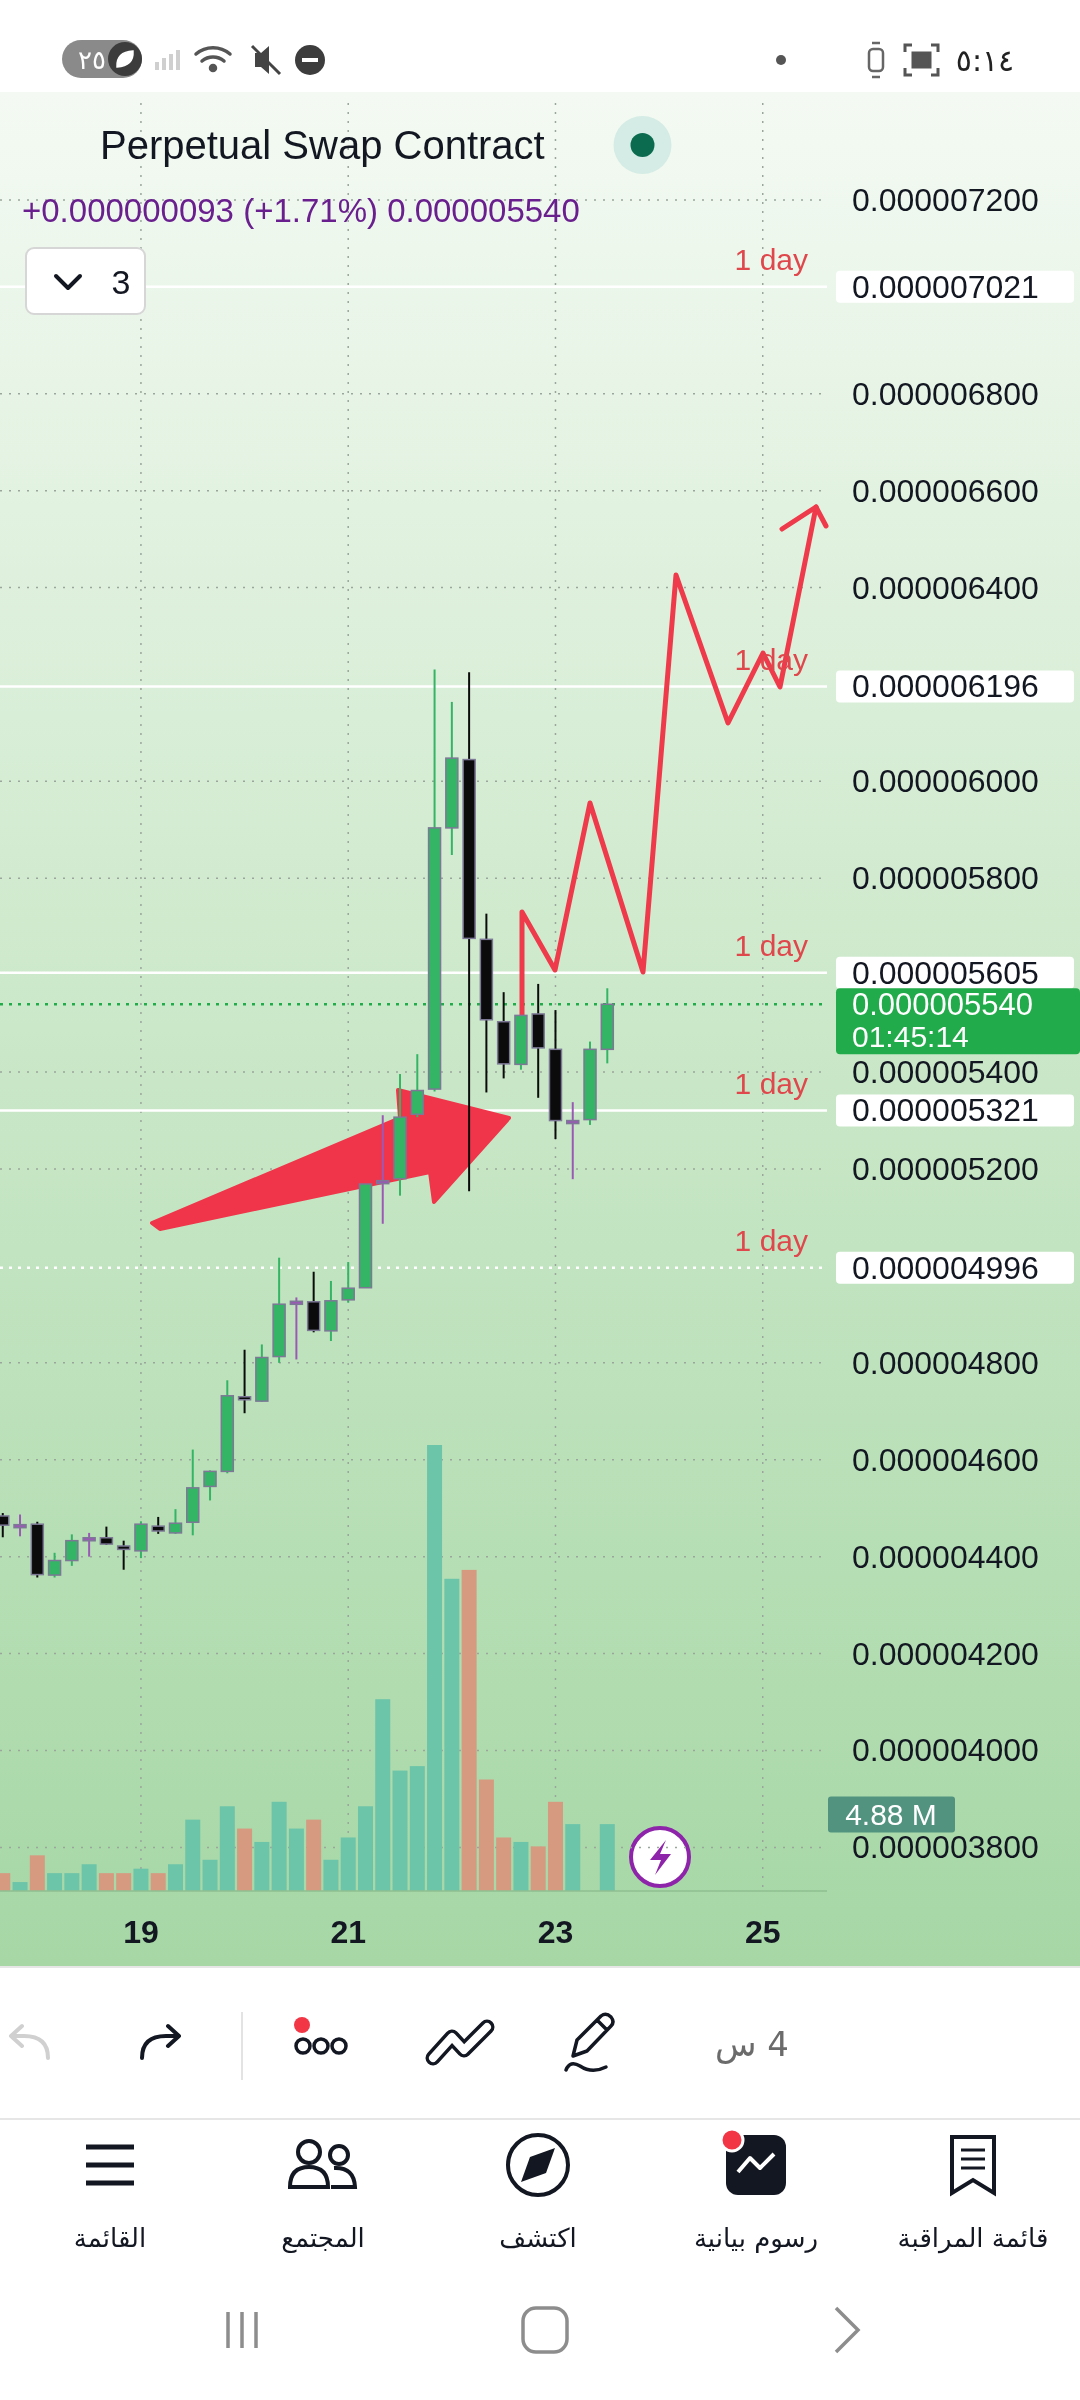 Image resolution: width=1080 pixels, height=2400 pixels. I want to click on text: +0.000000093 (+1.71%) 0.000005540, so click(301, 210).